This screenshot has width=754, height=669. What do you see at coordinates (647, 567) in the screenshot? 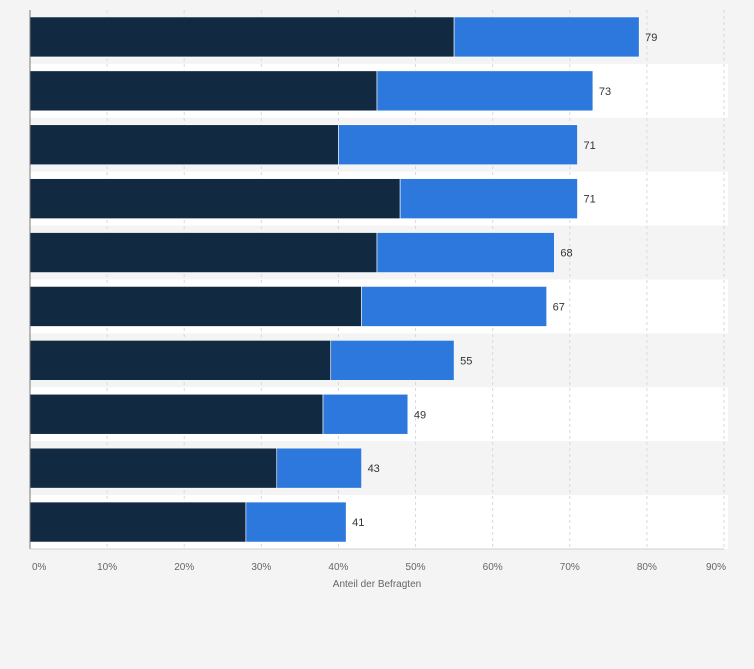
I see `x-tick-label: 80%` at bounding box center [647, 567].